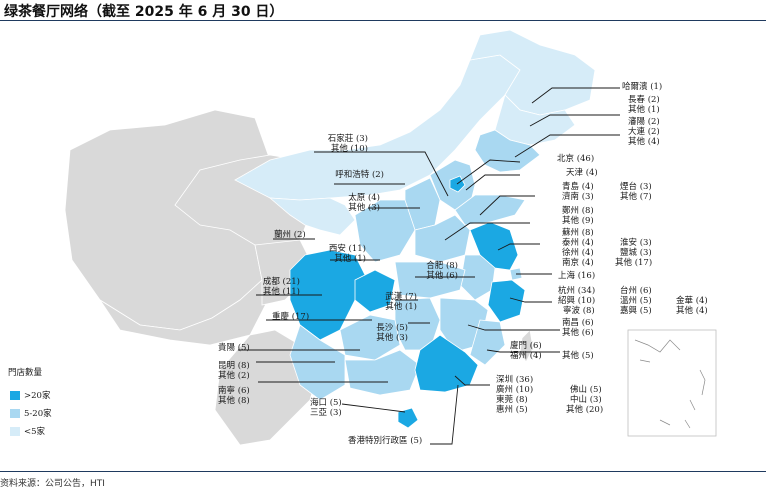 This screenshot has width=766, height=489. Describe the element at coordinates (291, 317) in the screenshot. I see `label-chongqing: 重慶 (17)` at that location.